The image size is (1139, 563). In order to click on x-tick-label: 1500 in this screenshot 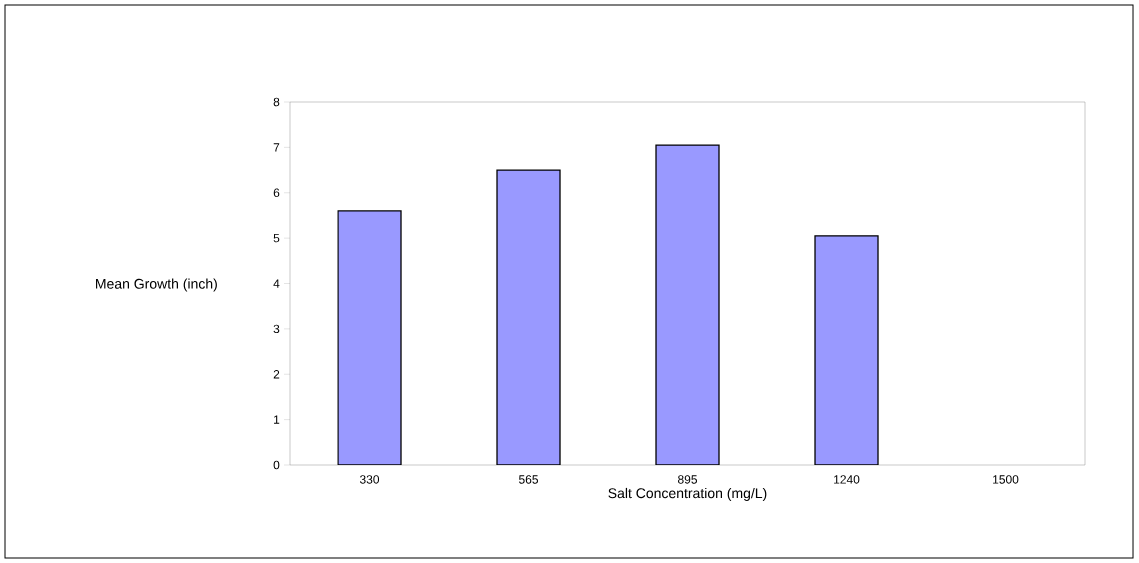, I will do `click(1006, 479)`.